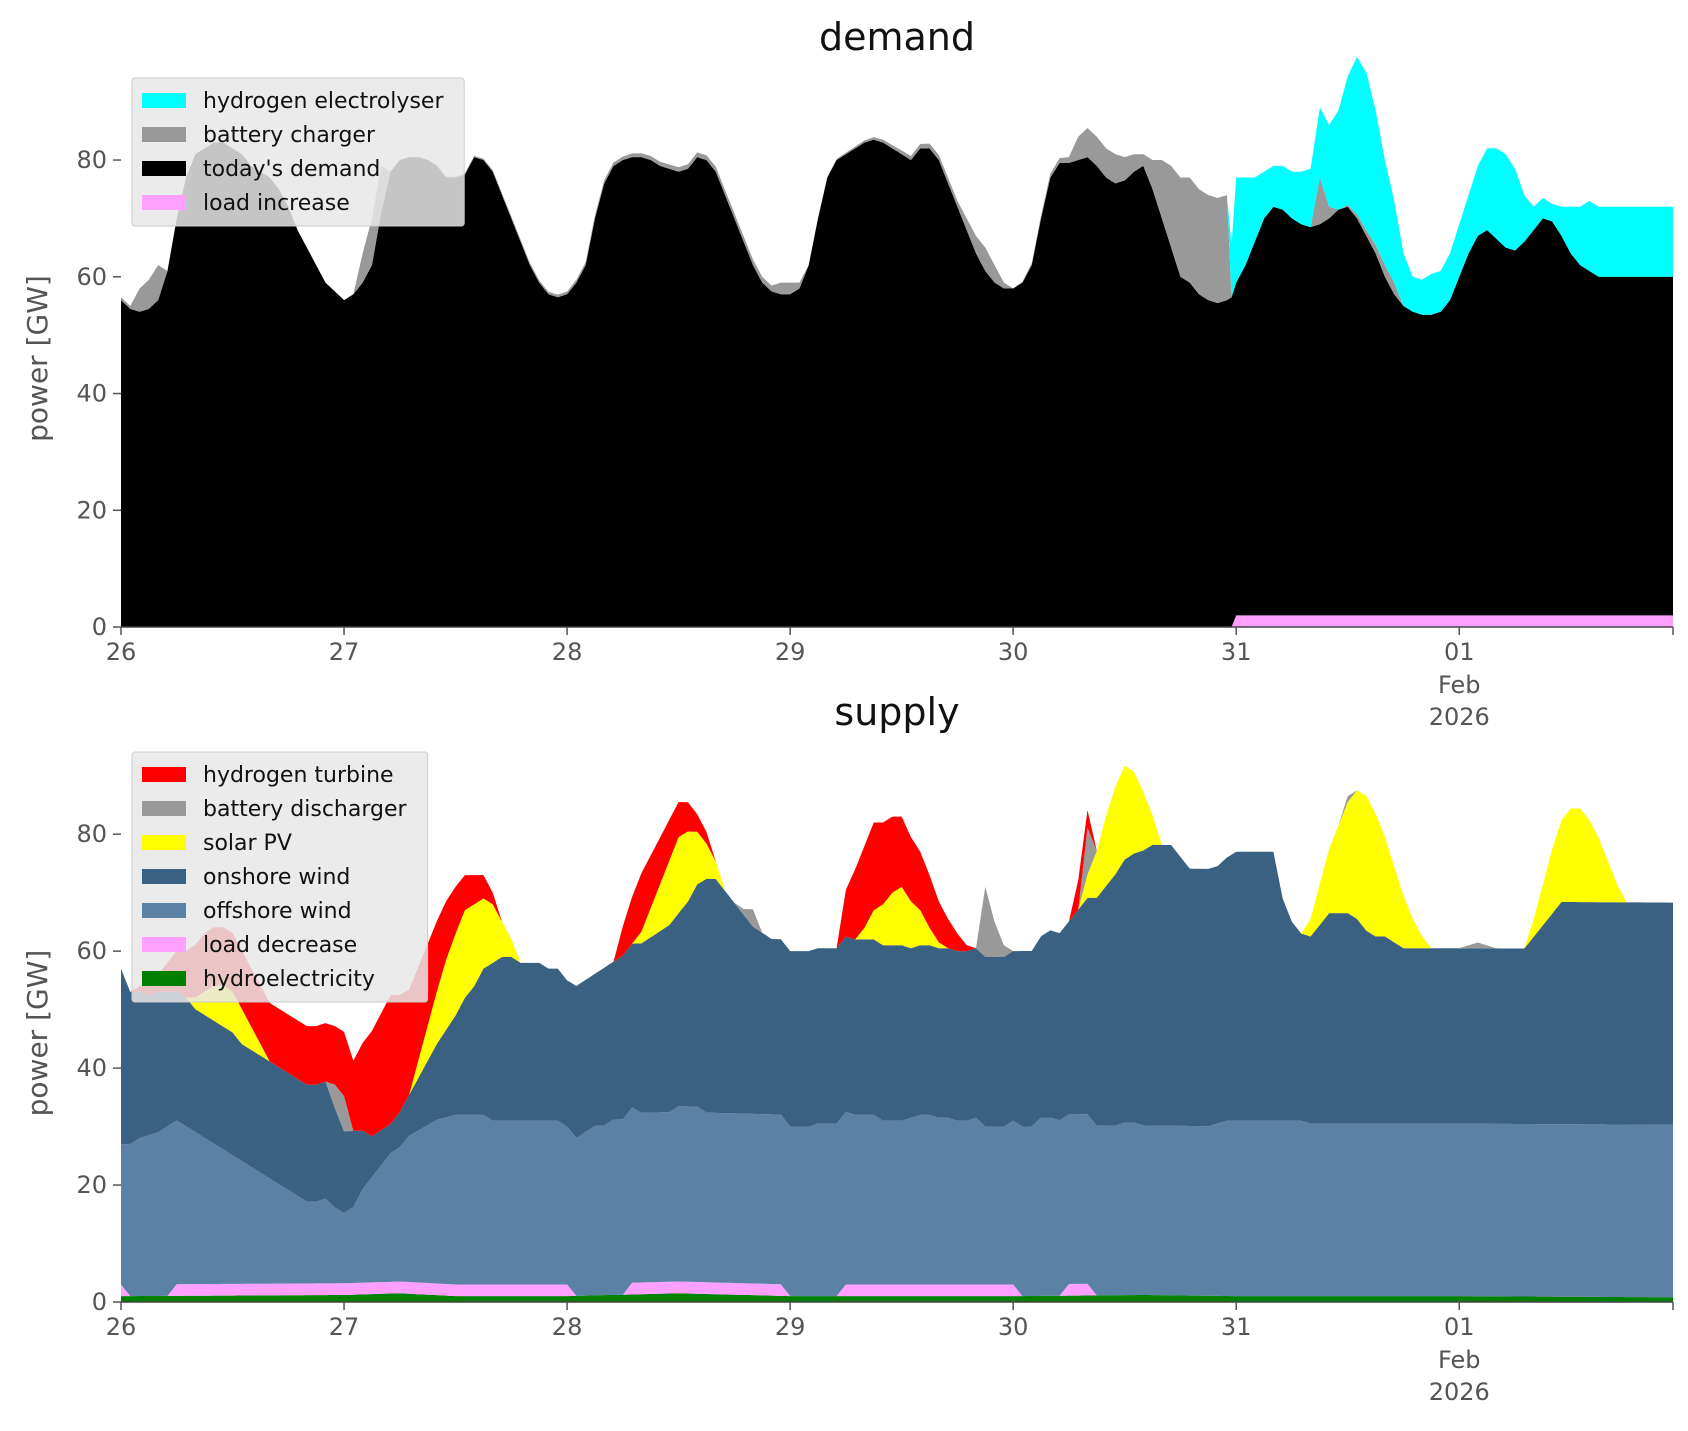 This screenshot has height=1431, width=1688. Describe the element at coordinates (305, 809) in the screenshot. I see `legend-label-battery-discharger: battery discharger` at that location.